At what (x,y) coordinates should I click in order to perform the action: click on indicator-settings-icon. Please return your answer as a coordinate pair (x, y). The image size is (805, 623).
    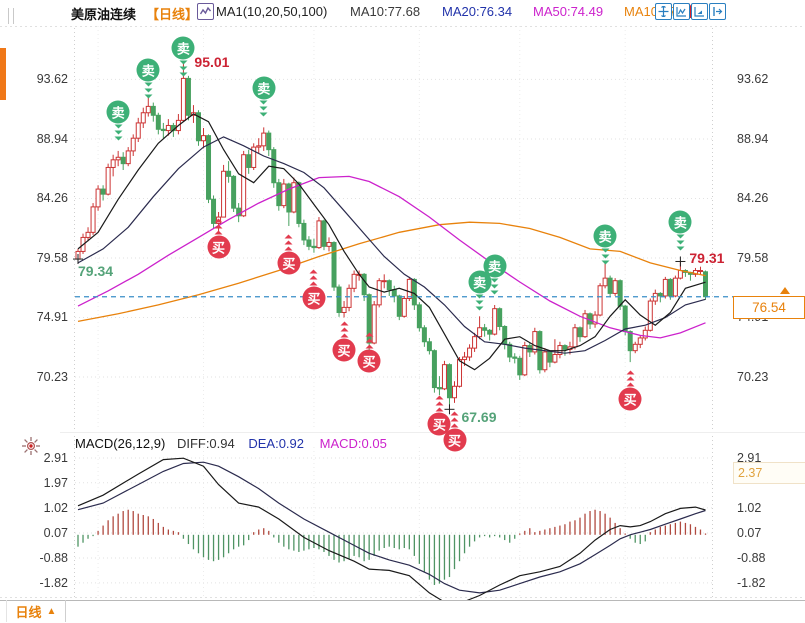
    Looking at the image, I should click on (31, 448).